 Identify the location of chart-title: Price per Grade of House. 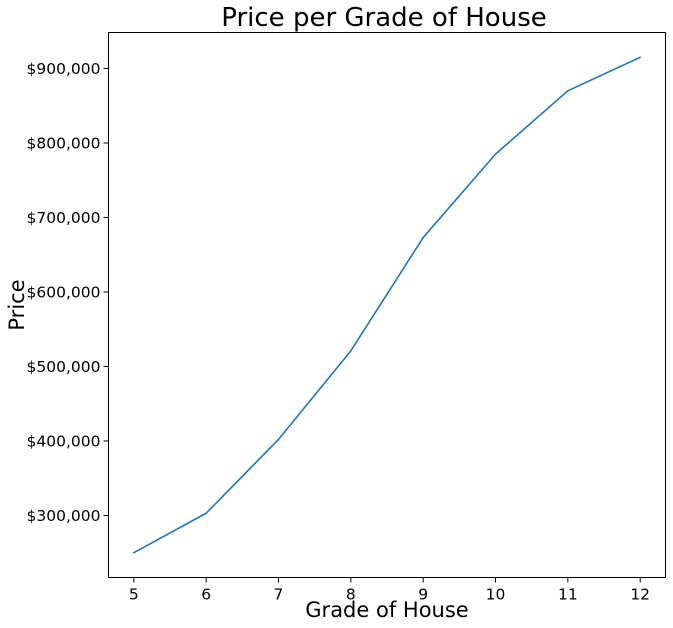
(383, 18).